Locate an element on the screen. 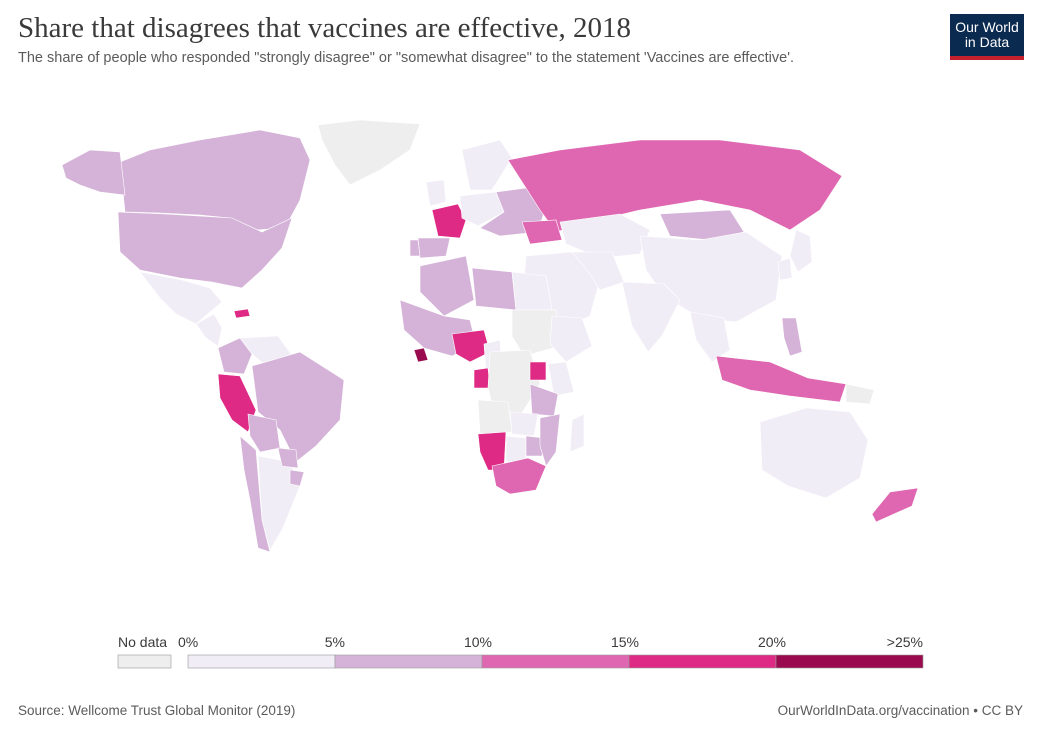 The height and width of the screenshot is (736, 1043). region-indonesia is located at coordinates (781, 379).